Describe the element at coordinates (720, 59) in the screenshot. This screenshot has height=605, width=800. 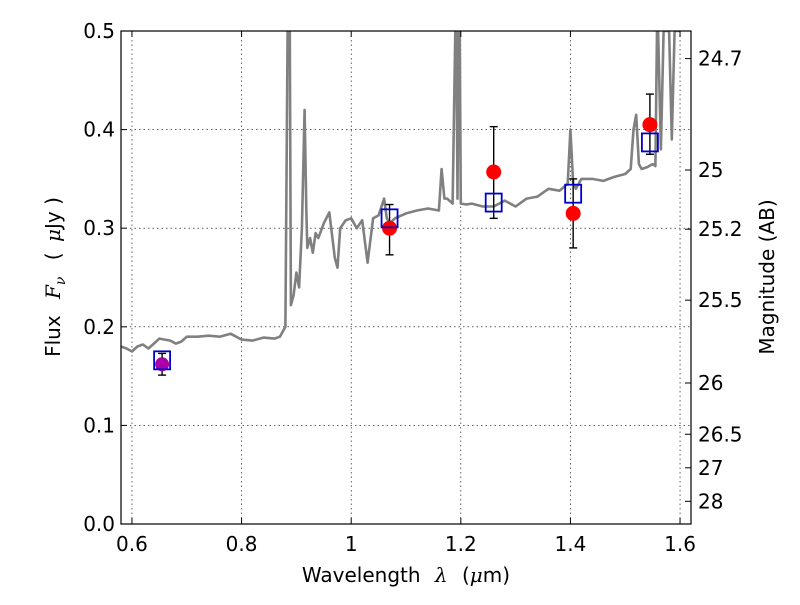
I see `y2-tick-label: 24.7` at that location.